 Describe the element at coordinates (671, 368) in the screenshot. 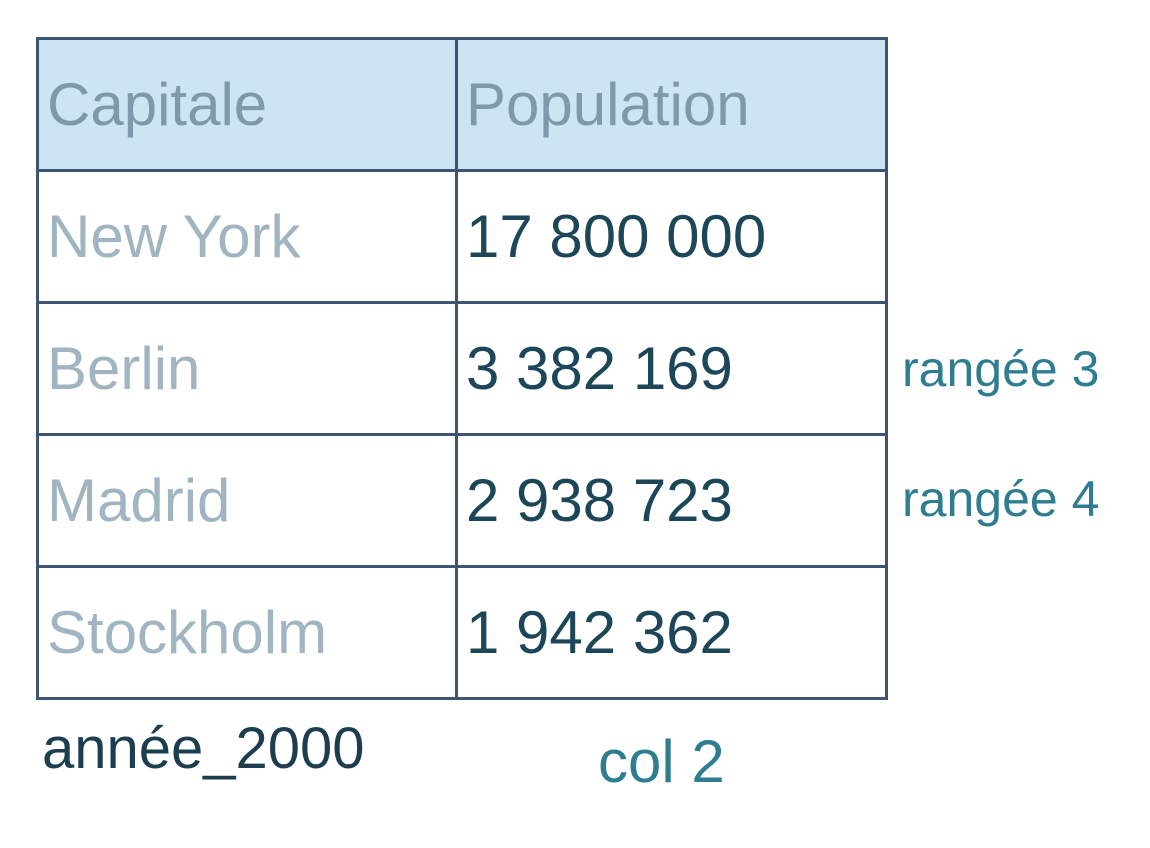

I see `table-cell: 3 382 169` at that location.